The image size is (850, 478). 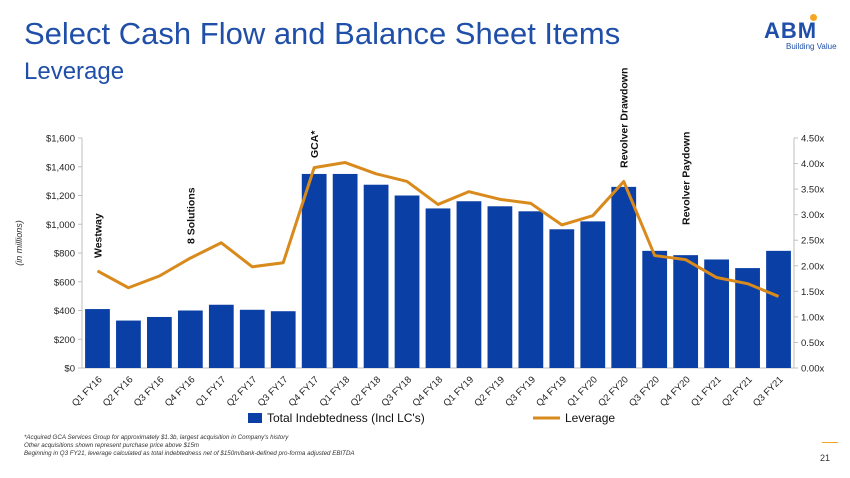 What do you see at coordinates (687, 178) in the screenshot?
I see `event-annotation: Revolver Paydown` at bounding box center [687, 178].